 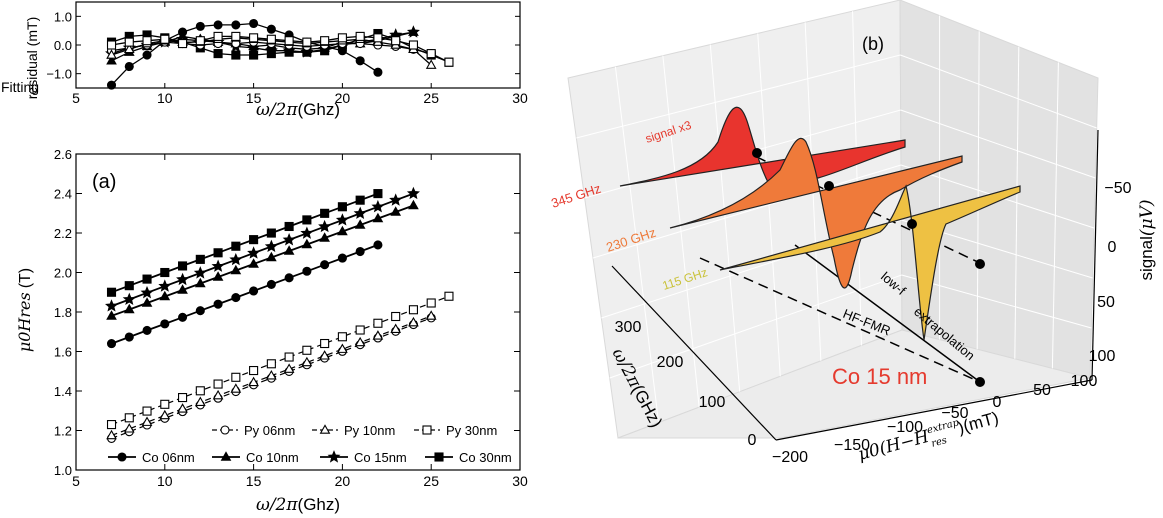 What do you see at coordinates (934, 410) in the screenshot?
I see `x-axis-line` at bounding box center [934, 410].